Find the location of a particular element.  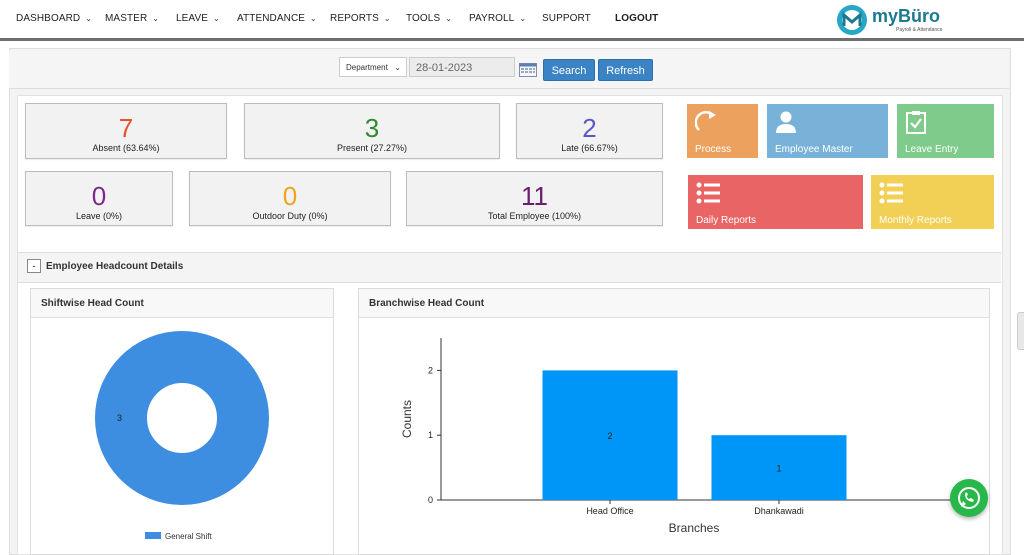

nav-logout: LOGOUT is located at coordinates (636, 18).